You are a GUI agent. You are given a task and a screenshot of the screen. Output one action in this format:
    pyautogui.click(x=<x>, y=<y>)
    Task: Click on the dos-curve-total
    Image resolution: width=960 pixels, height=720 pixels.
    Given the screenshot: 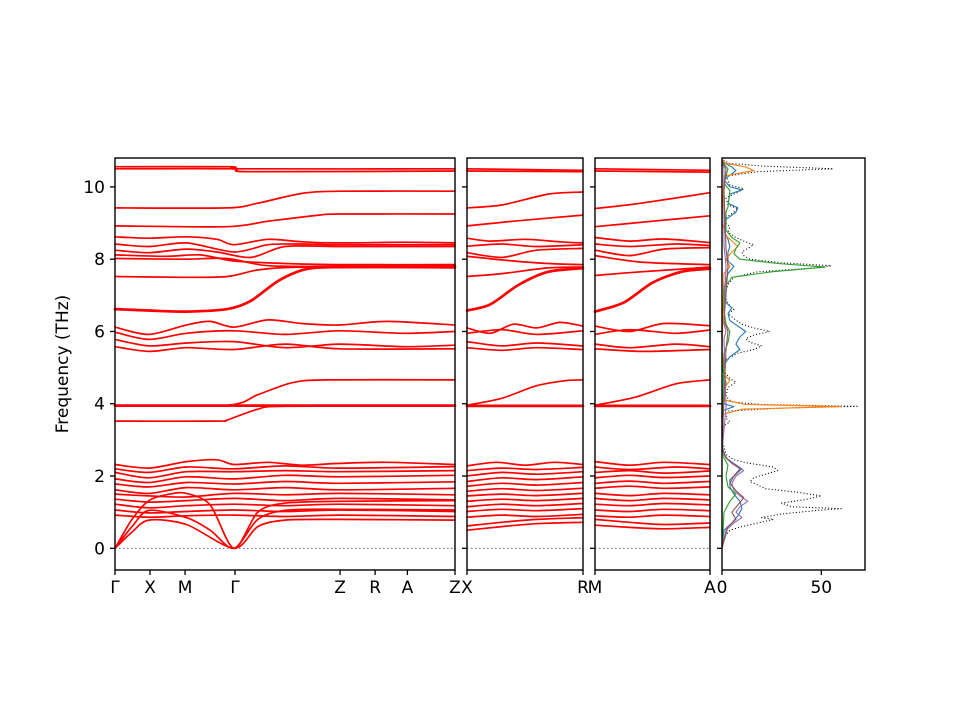 What is the action you would take?
    pyautogui.click(x=789, y=354)
    